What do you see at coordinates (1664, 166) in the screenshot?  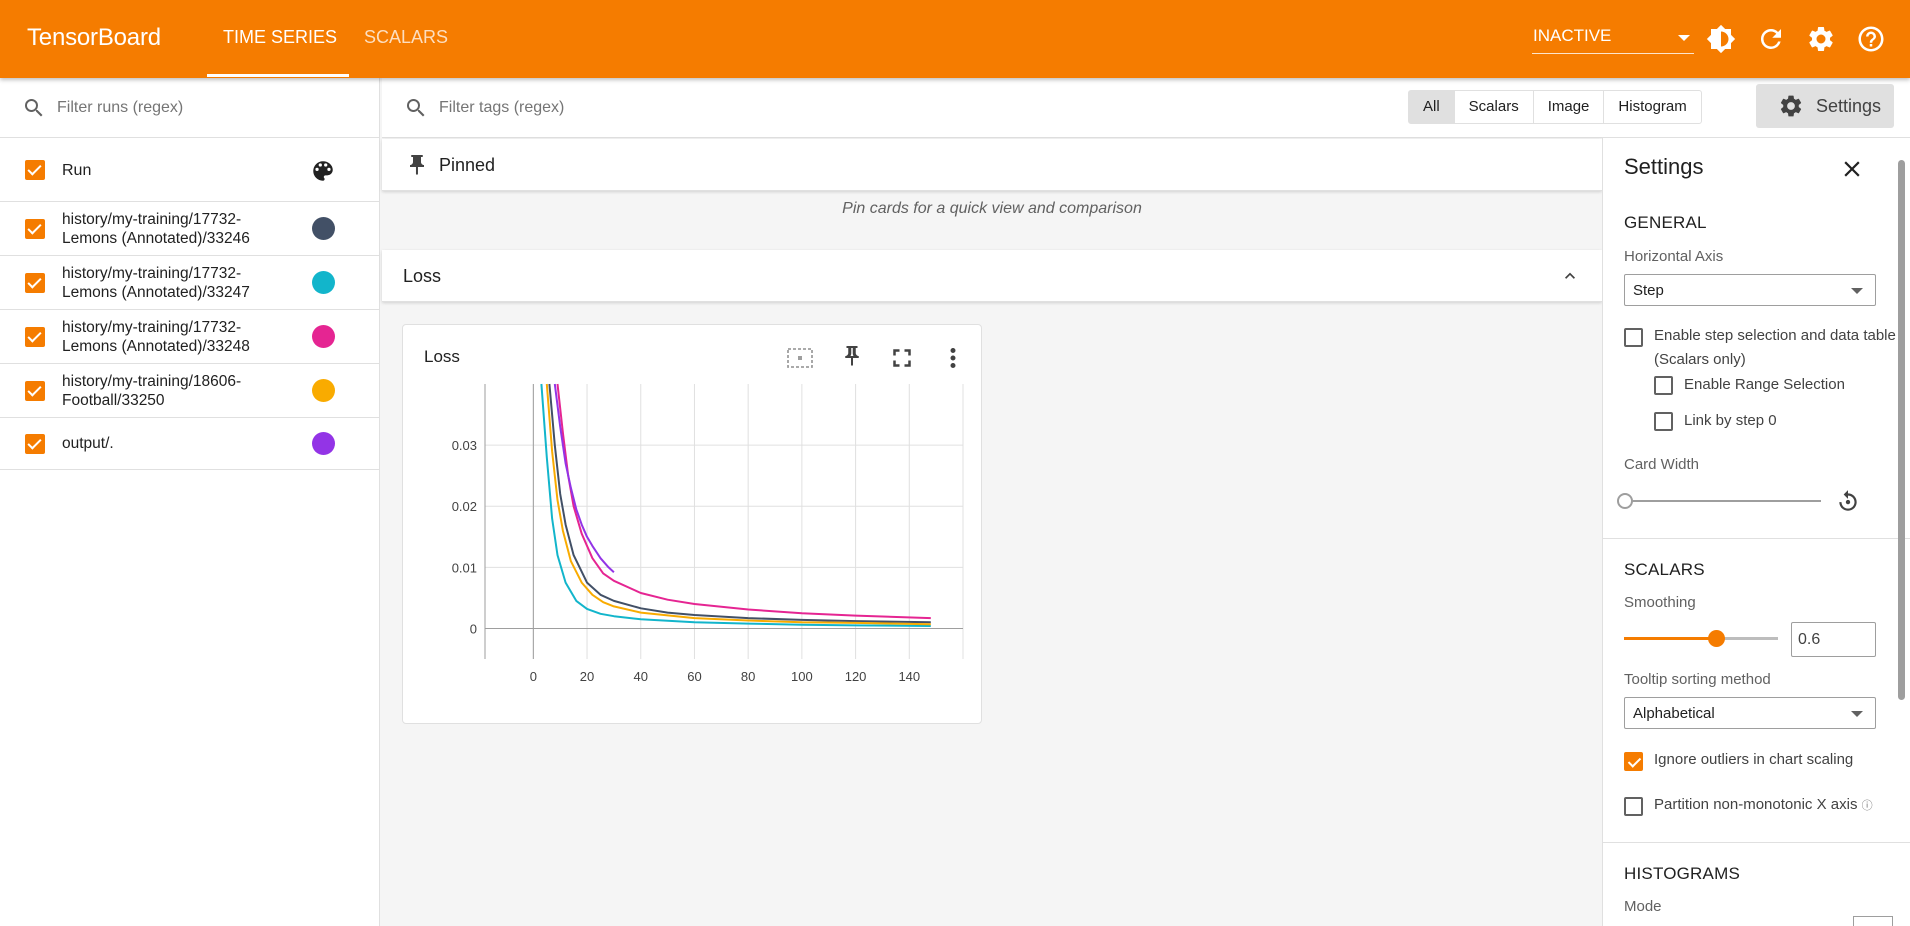 I see `settings-title: Settings` at bounding box center [1664, 166].